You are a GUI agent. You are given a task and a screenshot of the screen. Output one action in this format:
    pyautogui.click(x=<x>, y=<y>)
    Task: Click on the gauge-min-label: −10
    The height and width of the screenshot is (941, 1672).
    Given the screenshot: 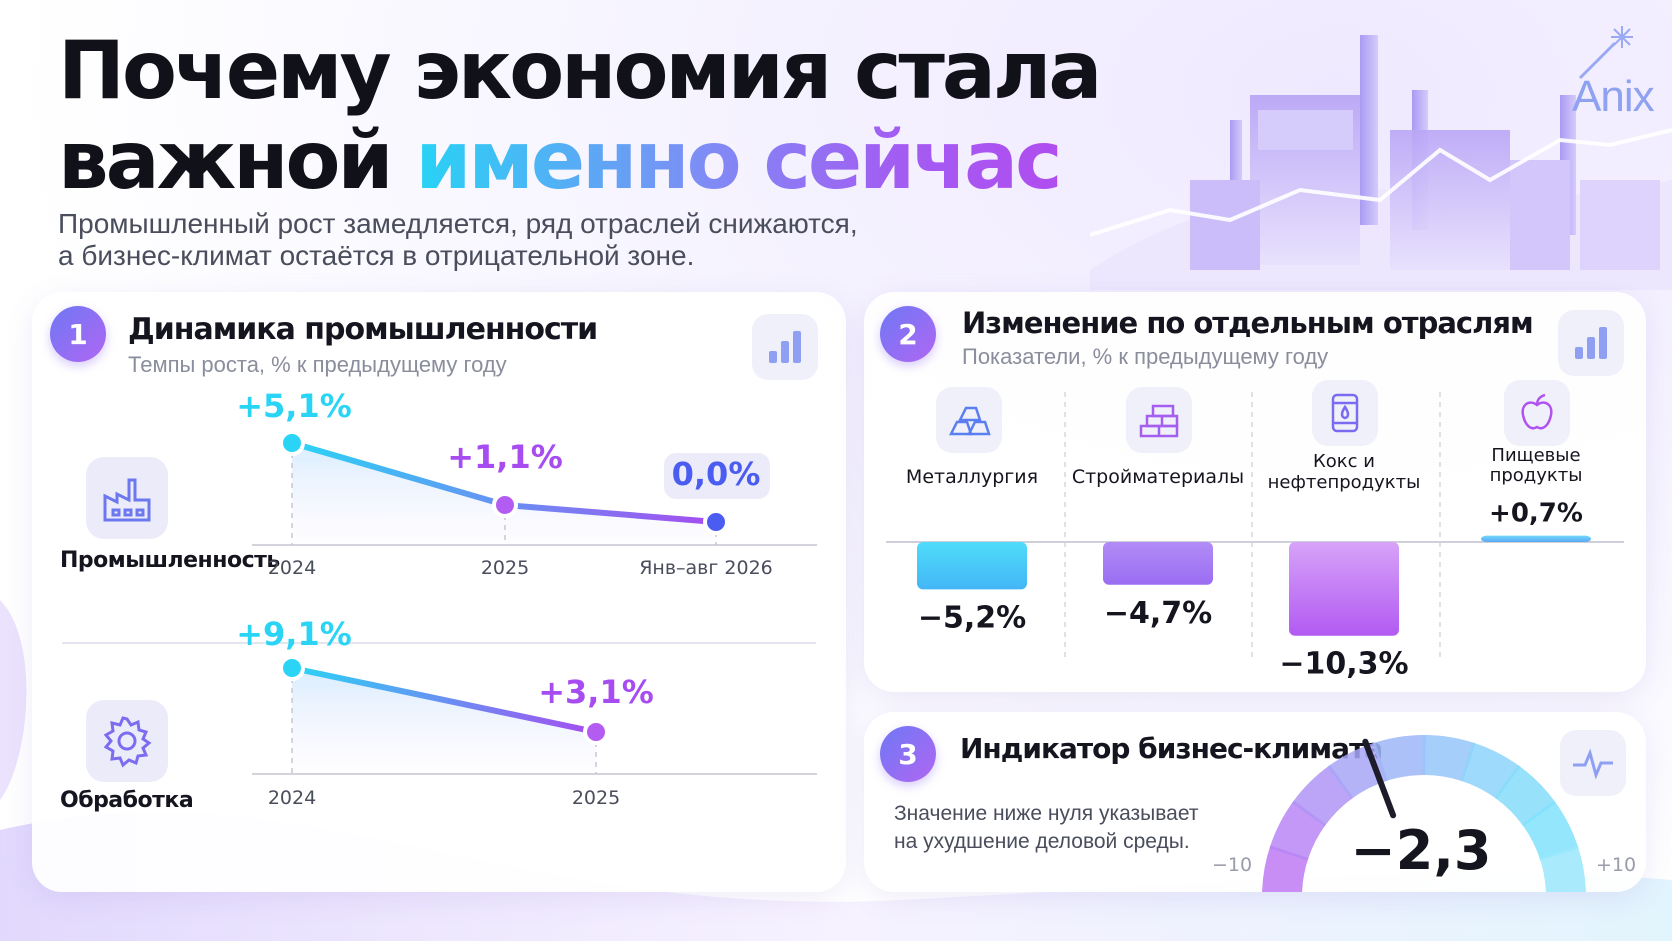 What is the action you would take?
    pyautogui.click(x=1232, y=865)
    